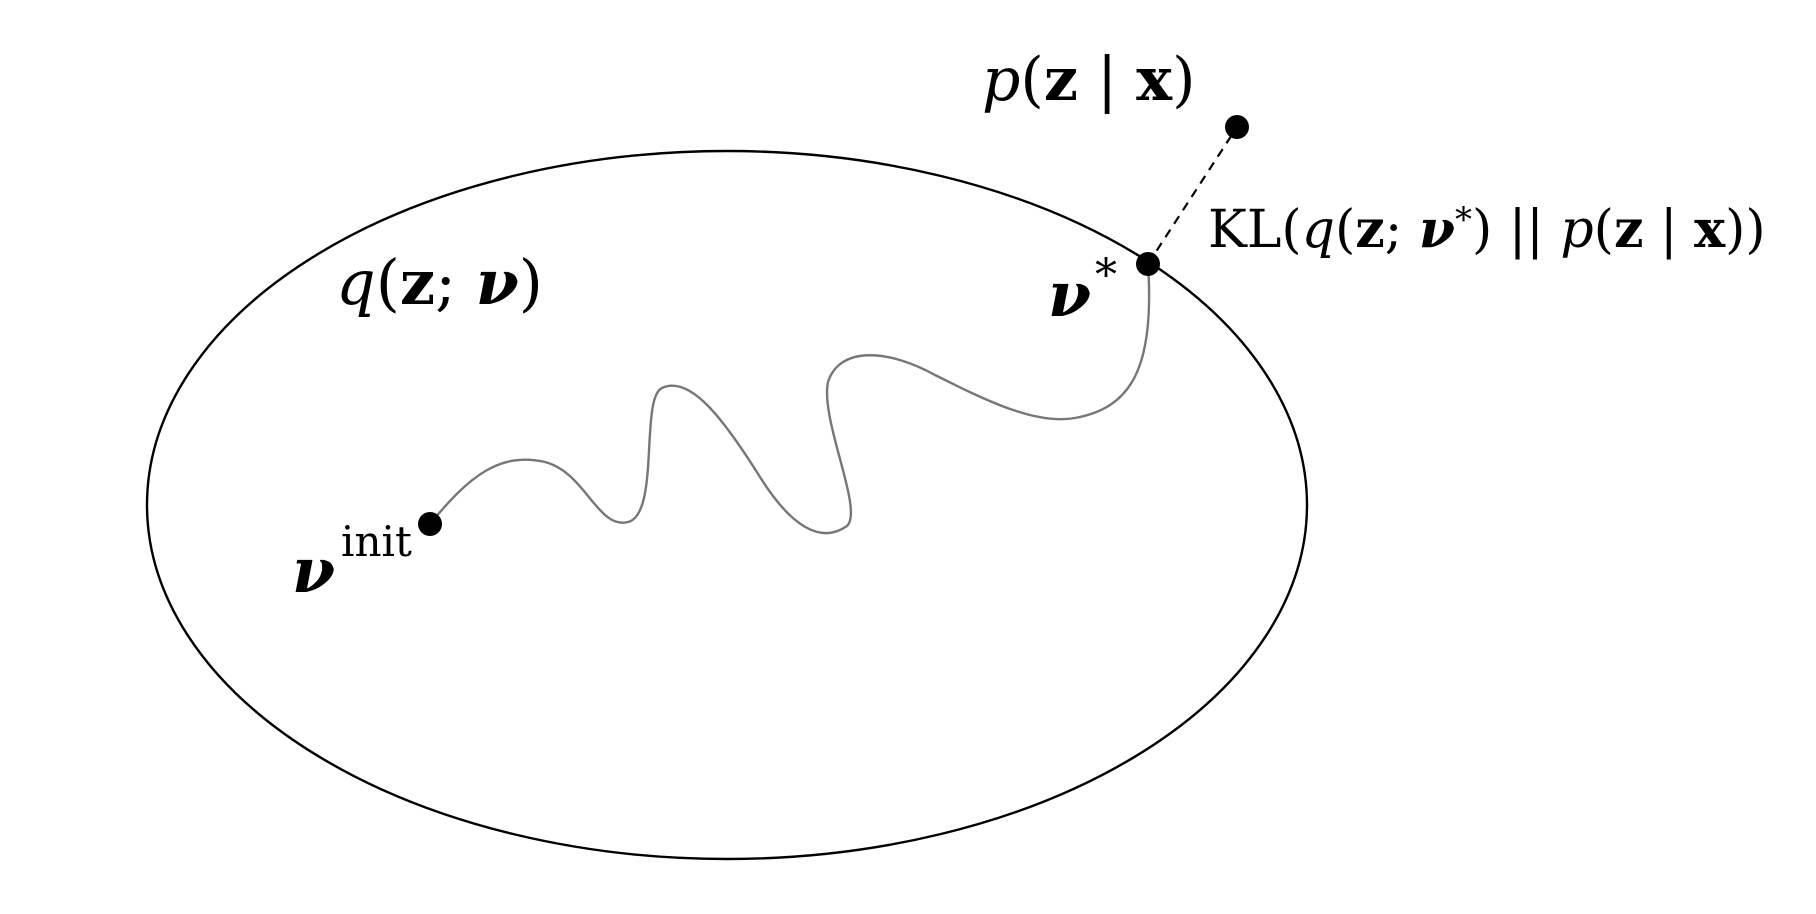 This screenshot has width=1816, height=914. What do you see at coordinates (1192, 195) in the screenshot?
I see `kl-divergence-line` at bounding box center [1192, 195].